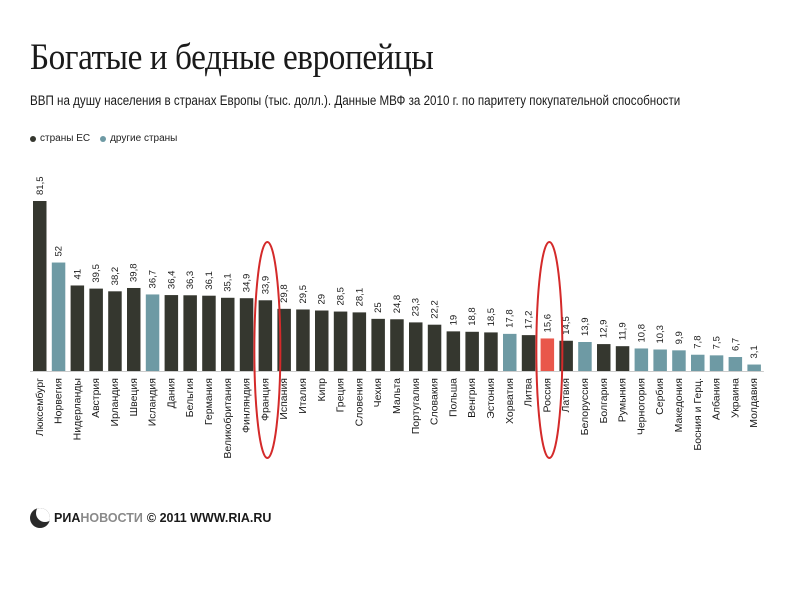  Describe the element at coordinates (717, 342) in the screenshot. I see `value-label-37: 7,5` at that location.